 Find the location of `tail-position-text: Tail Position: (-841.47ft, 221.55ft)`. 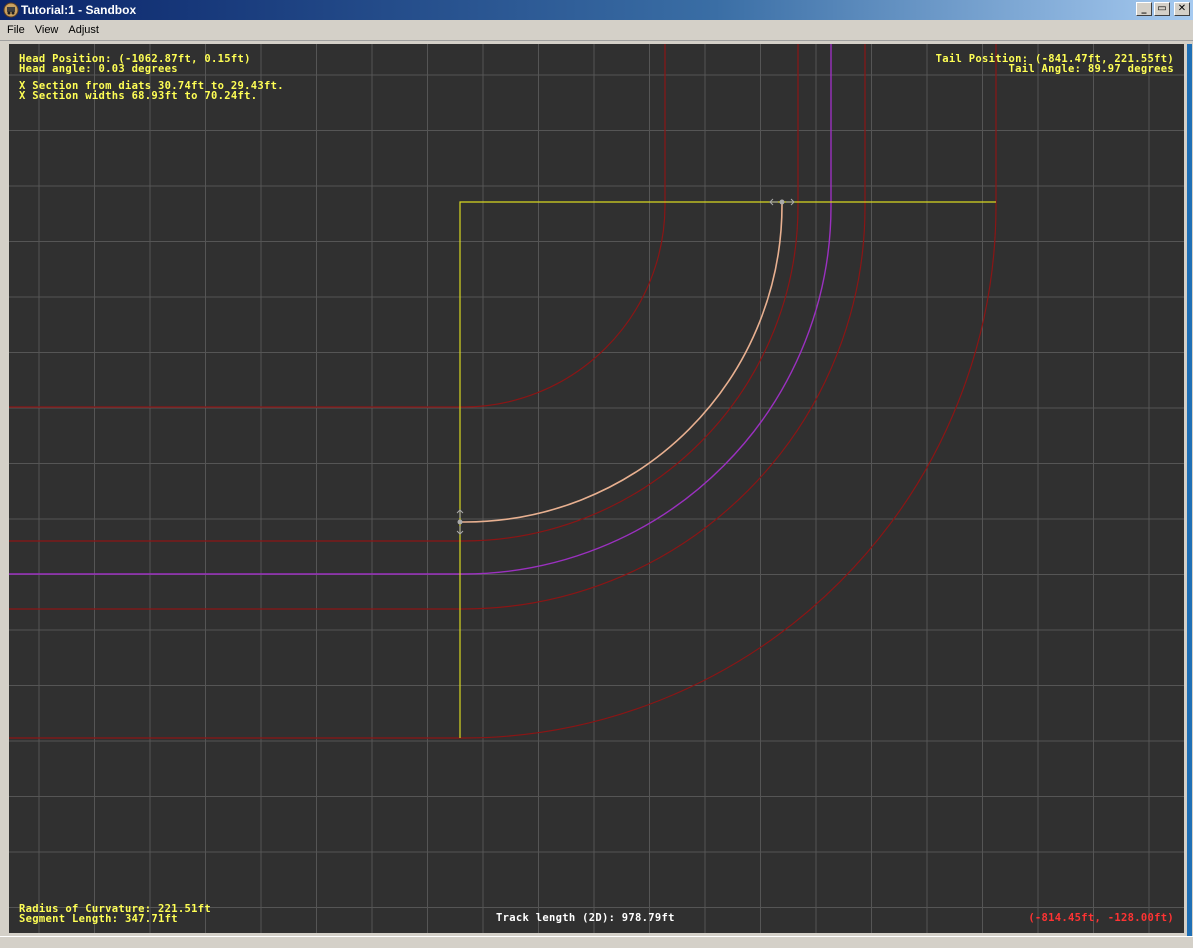

tail-position-text: Tail Position: (-841.47ft, 221.55ft) is located at coordinates (1054, 59).